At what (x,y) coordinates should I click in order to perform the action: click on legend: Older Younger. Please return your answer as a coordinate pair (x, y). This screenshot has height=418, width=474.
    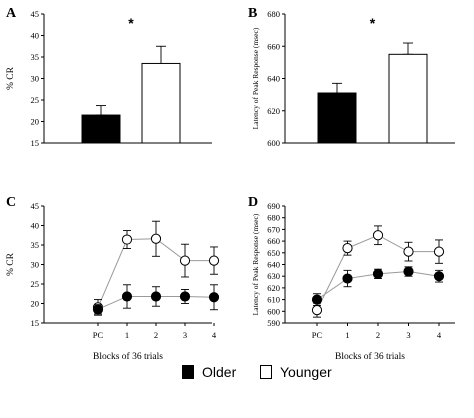
    Looking at the image, I should click on (237, 377).